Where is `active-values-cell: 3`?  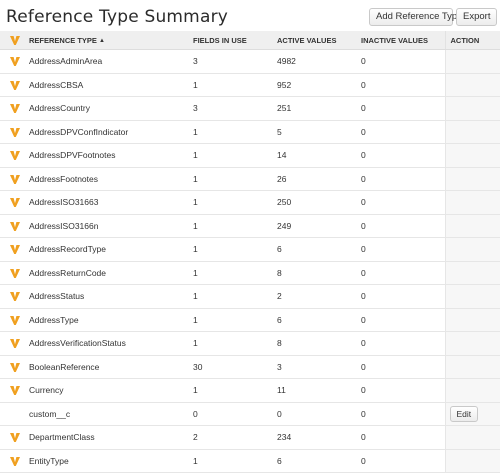 active-values-cell: 3 is located at coordinates (319, 367).